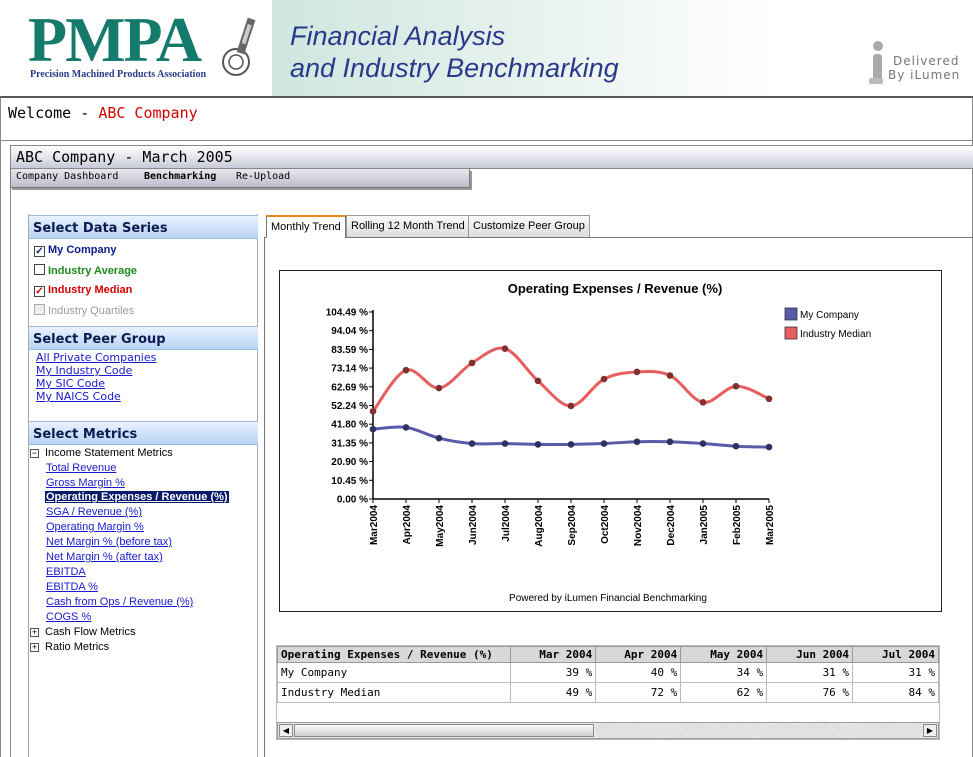  I want to click on y-tick-label: 94.04 %, so click(349, 331).